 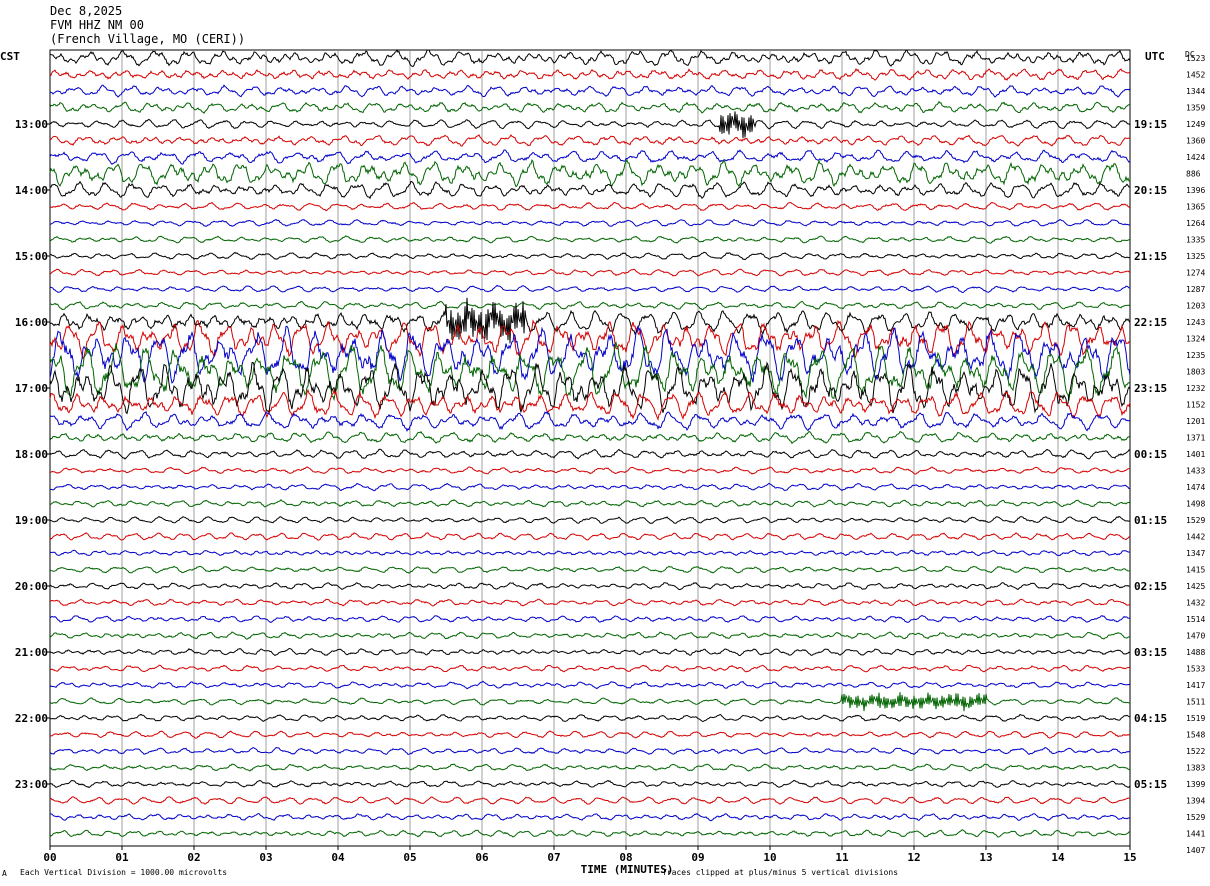 I want to click on dc-value: 1452, so click(x=1195, y=75).